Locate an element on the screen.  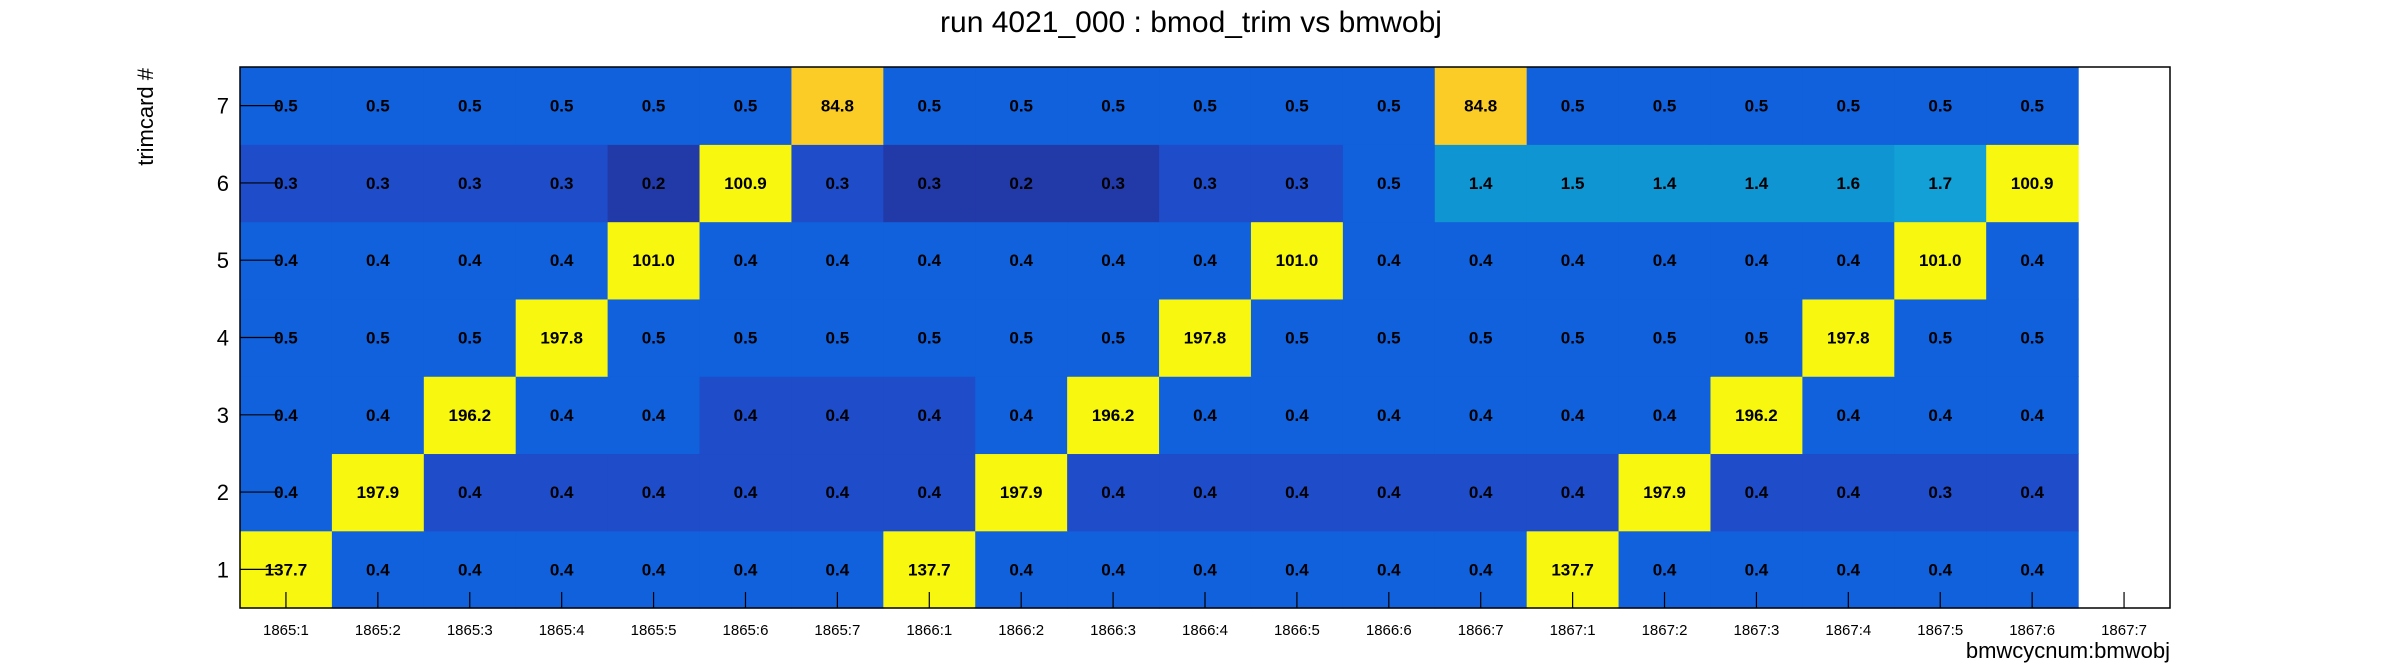
x-tick-label: 1865:7 is located at coordinates (837, 630).